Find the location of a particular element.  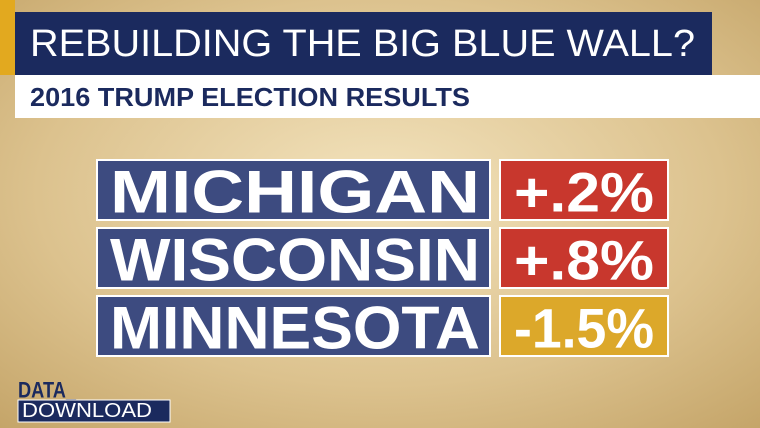

result-value: +.8% is located at coordinates (584, 260).